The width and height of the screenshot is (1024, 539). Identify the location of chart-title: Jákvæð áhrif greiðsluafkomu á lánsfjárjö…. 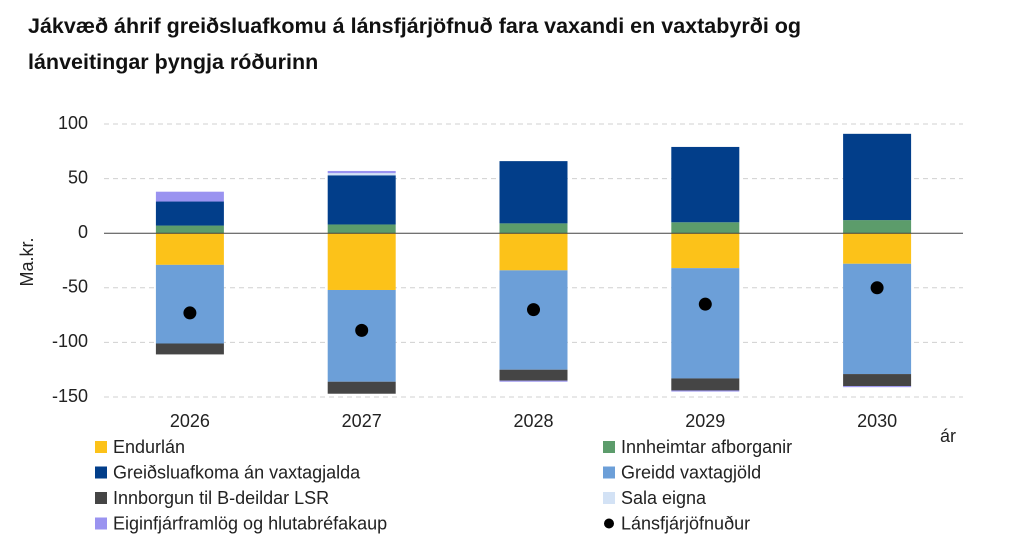
(415, 44).